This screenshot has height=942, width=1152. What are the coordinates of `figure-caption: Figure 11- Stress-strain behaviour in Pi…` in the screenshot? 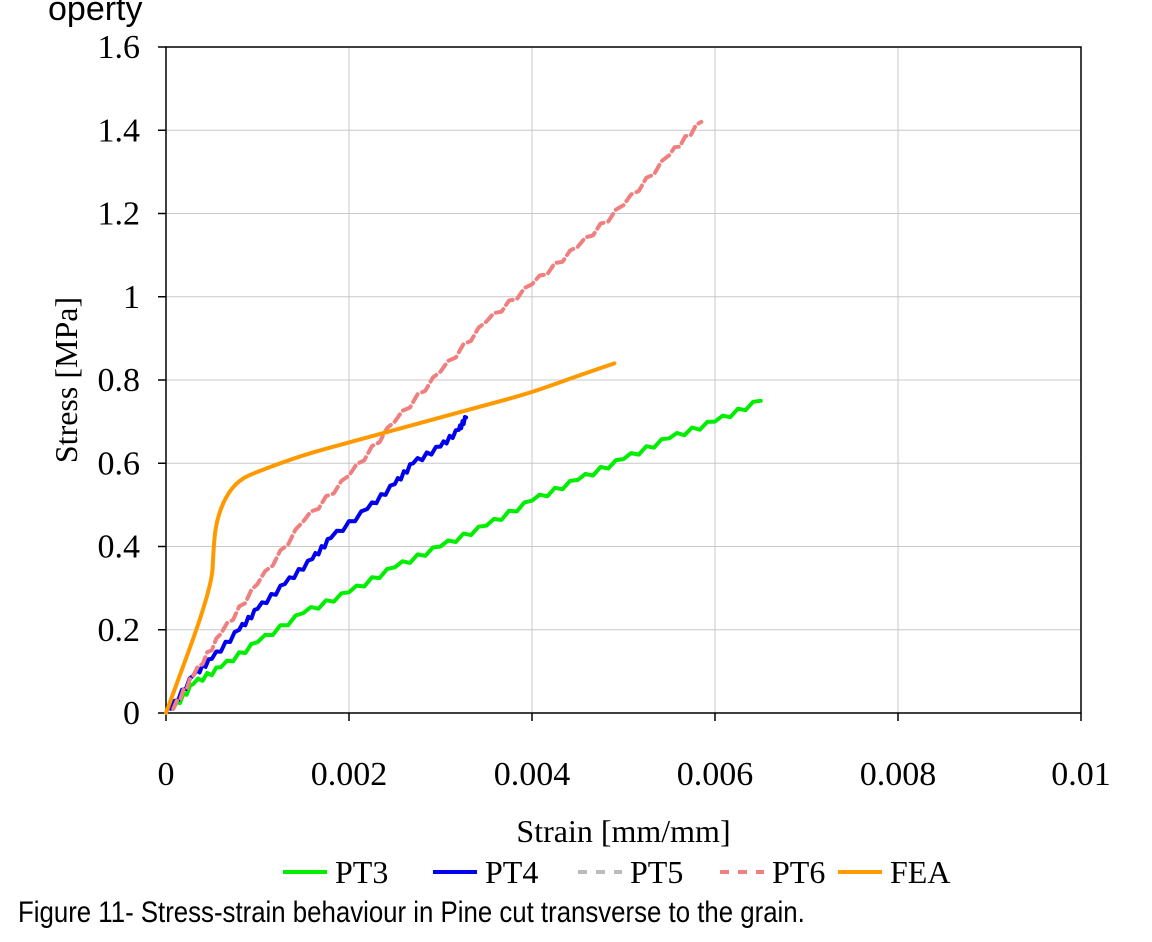 It's located at (411, 912).